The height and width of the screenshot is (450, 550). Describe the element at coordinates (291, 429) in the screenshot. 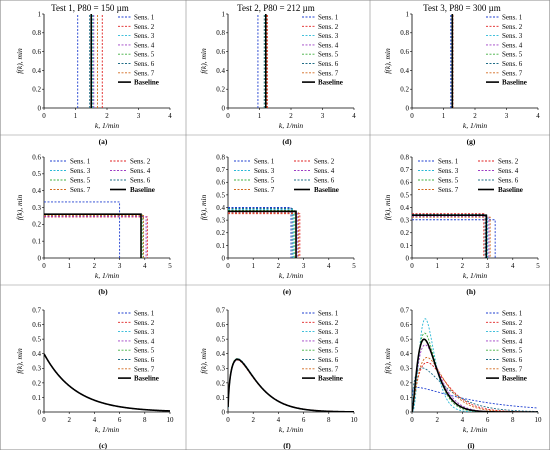

I see `x-axis-label: k, 1/min` at that location.